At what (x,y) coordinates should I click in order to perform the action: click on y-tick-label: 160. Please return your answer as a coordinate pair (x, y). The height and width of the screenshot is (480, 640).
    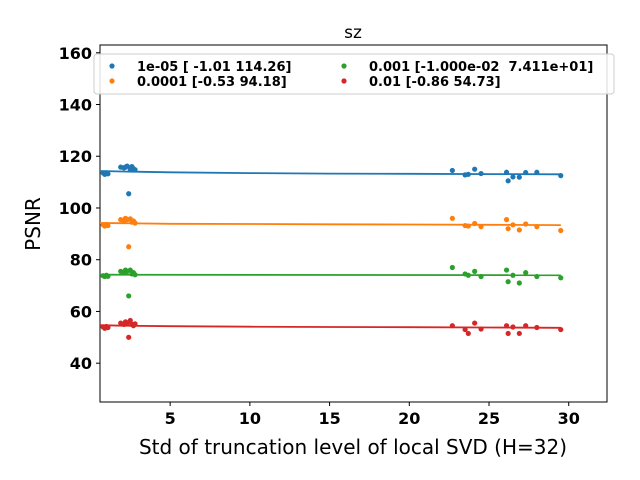
    Looking at the image, I should click on (75, 53).